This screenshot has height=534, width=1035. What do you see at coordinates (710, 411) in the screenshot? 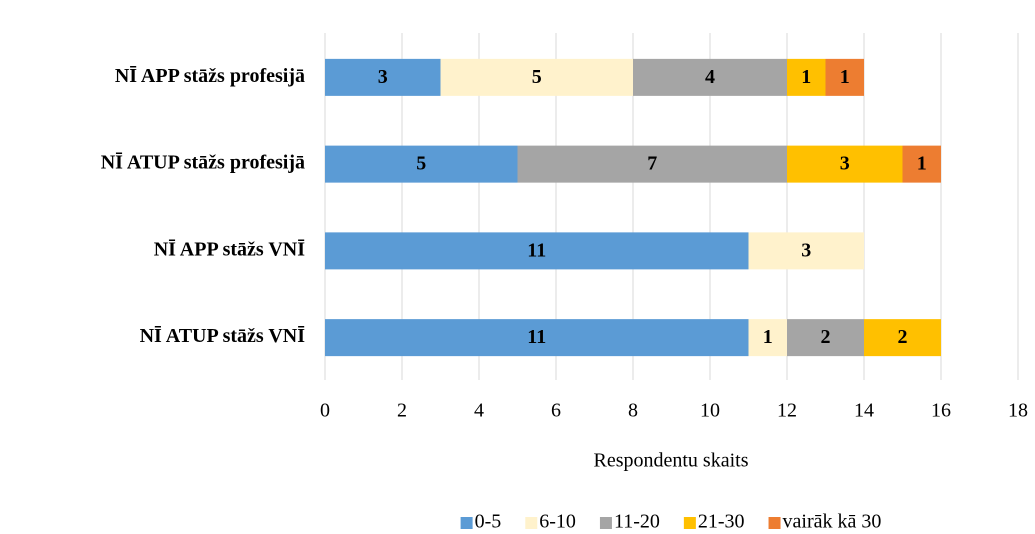
I see `x-tick-label: 10` at bounding box center [710, 411].